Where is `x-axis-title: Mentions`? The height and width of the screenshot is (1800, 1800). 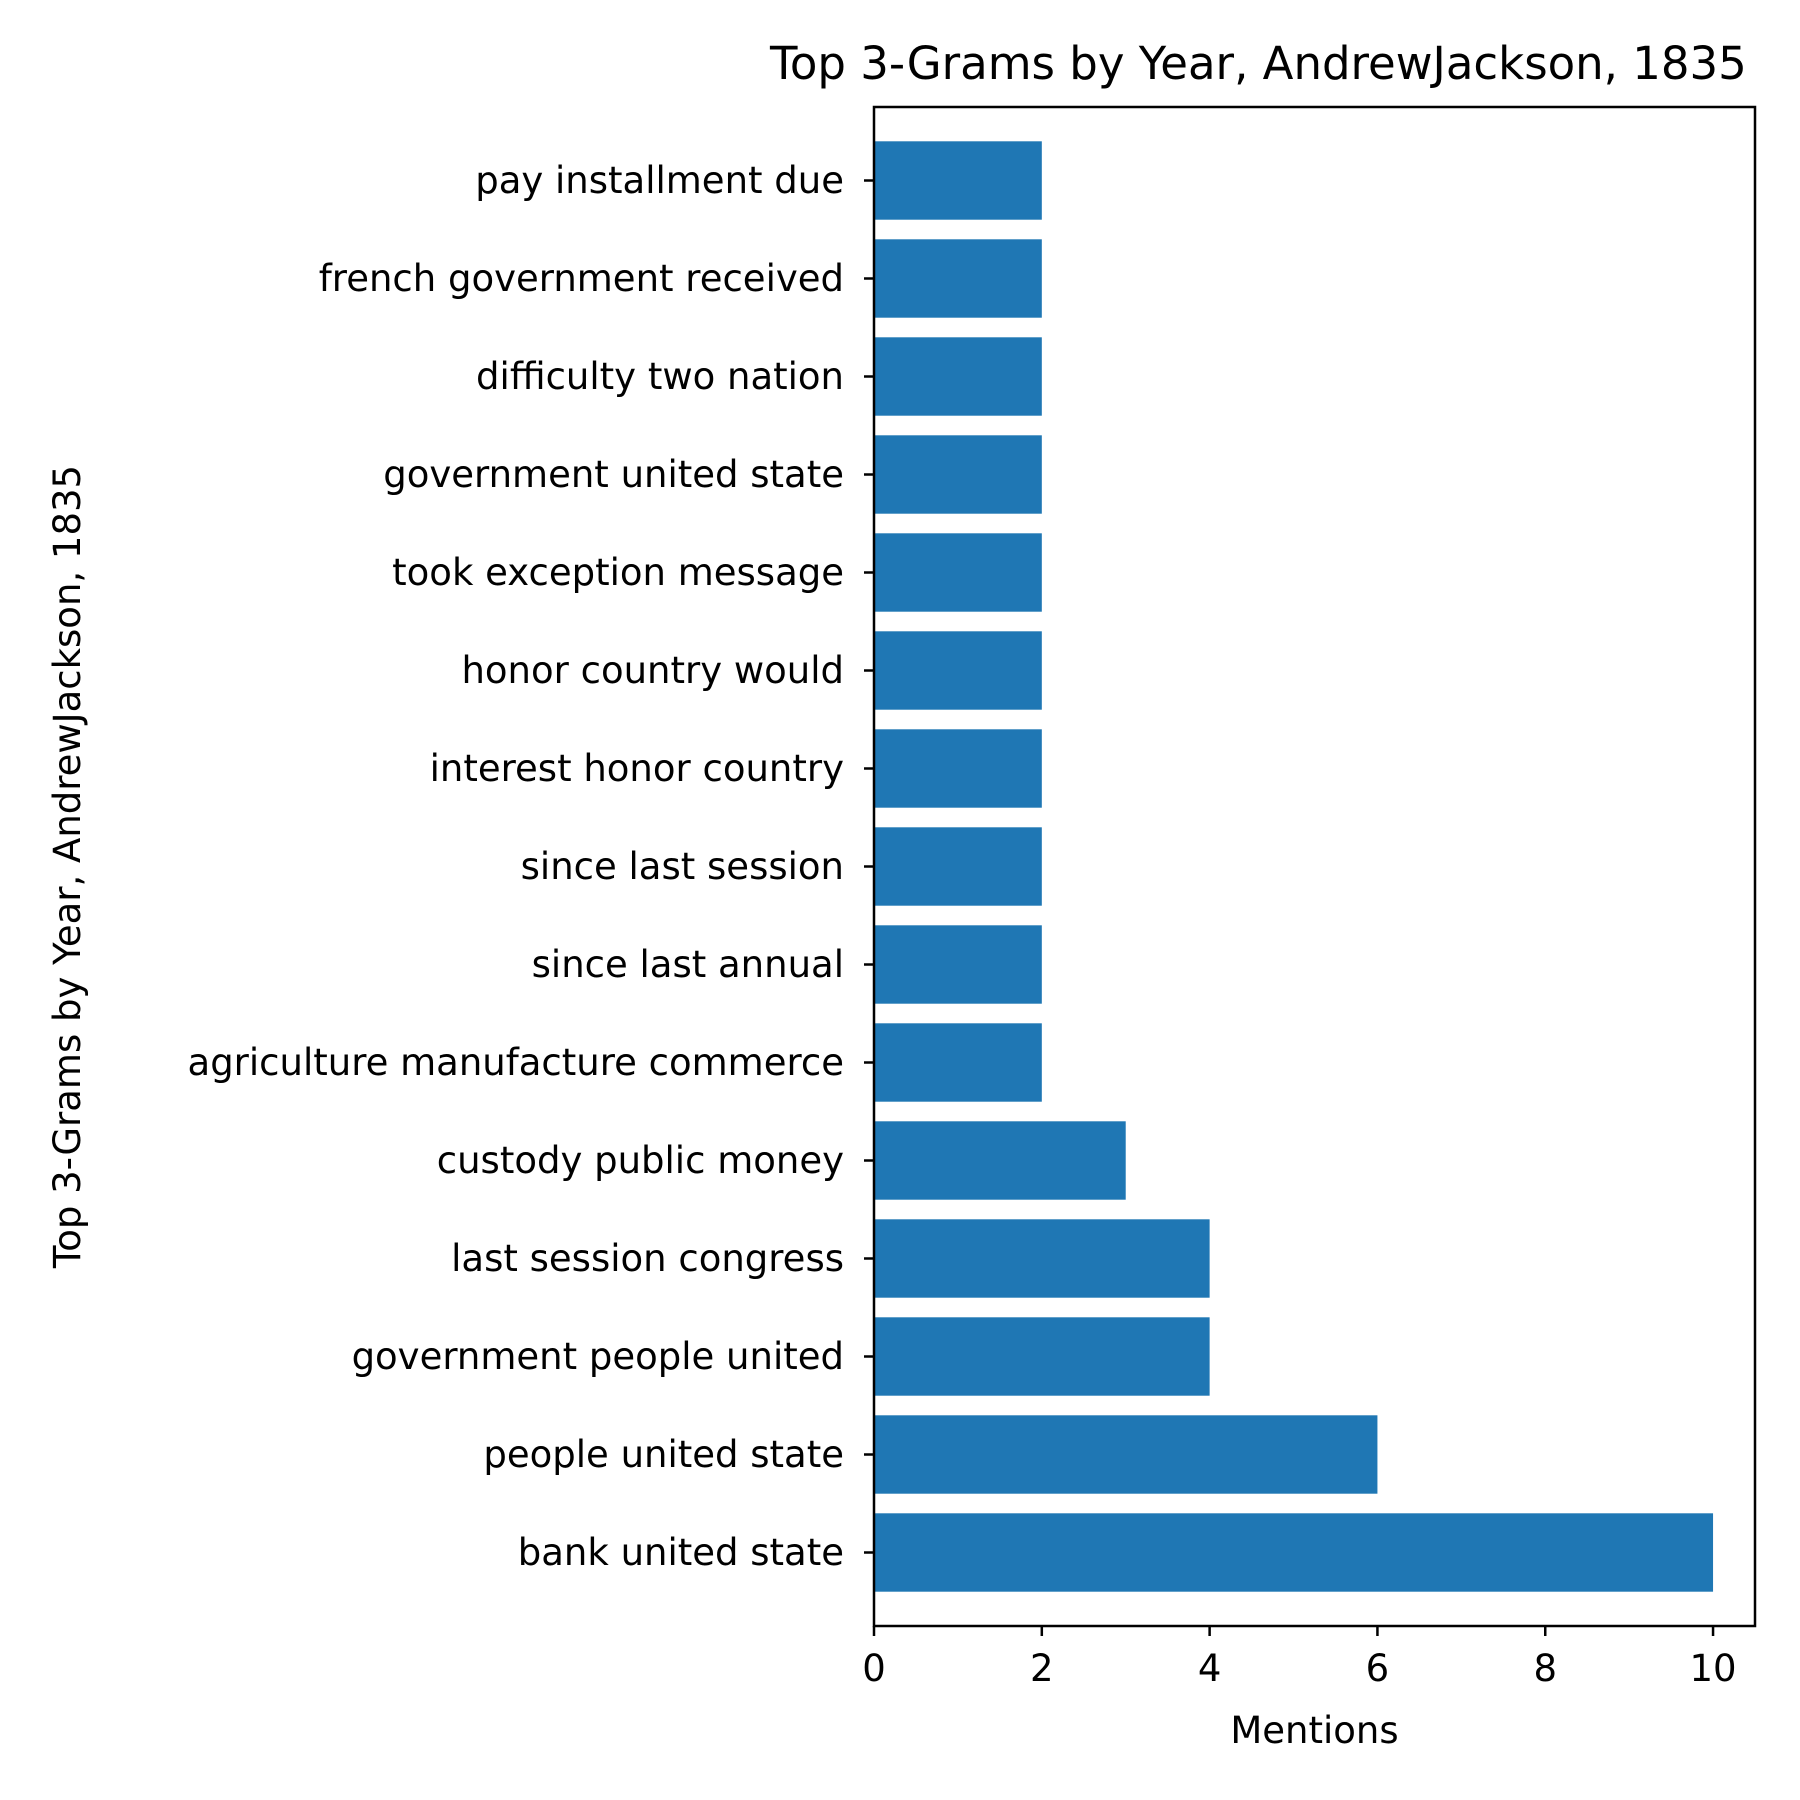
x-axis-title: Mentions is located at coordinates (1314, 1730).